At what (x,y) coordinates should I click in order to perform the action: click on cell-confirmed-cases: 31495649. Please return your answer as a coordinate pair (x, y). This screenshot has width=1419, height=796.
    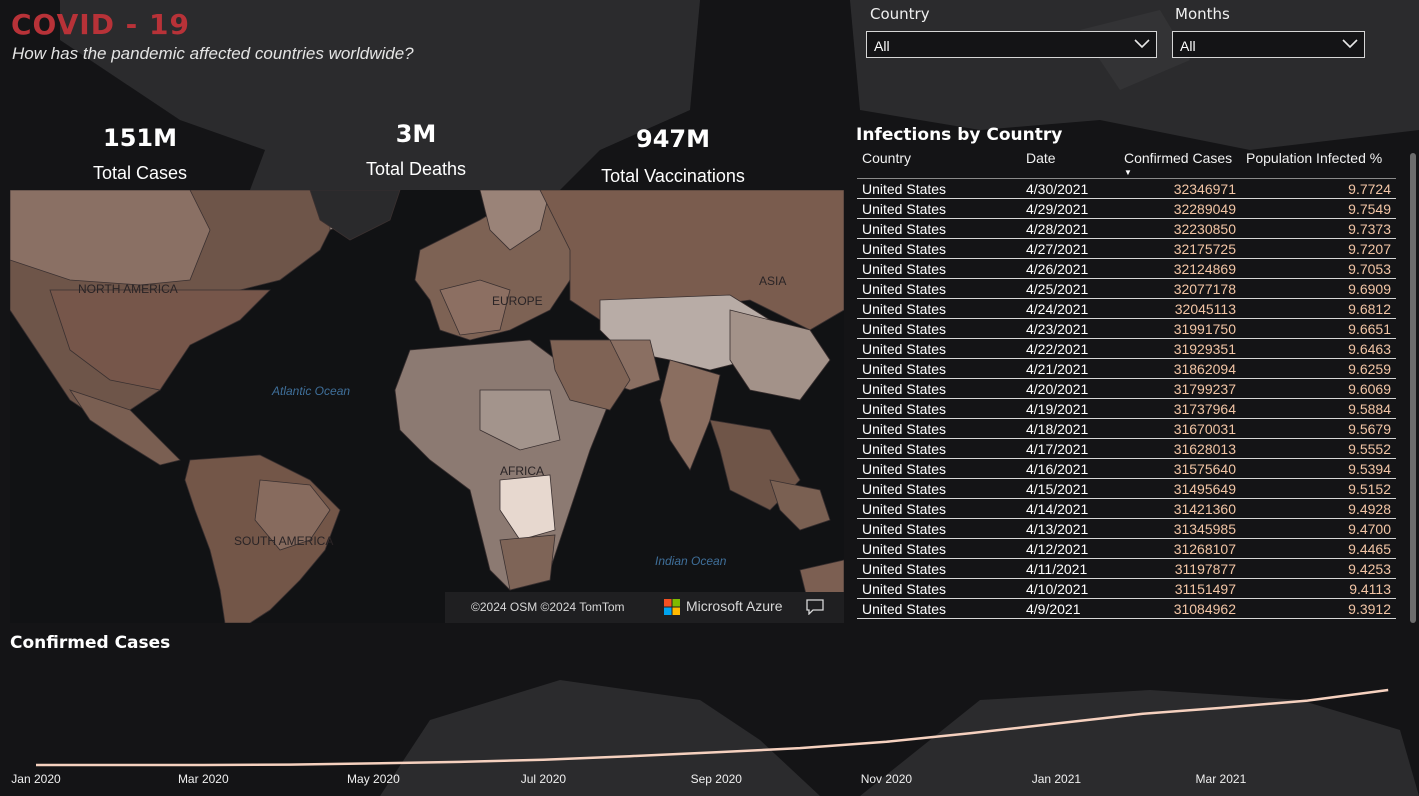
    Looking at the image, I should click on (1180, 488).